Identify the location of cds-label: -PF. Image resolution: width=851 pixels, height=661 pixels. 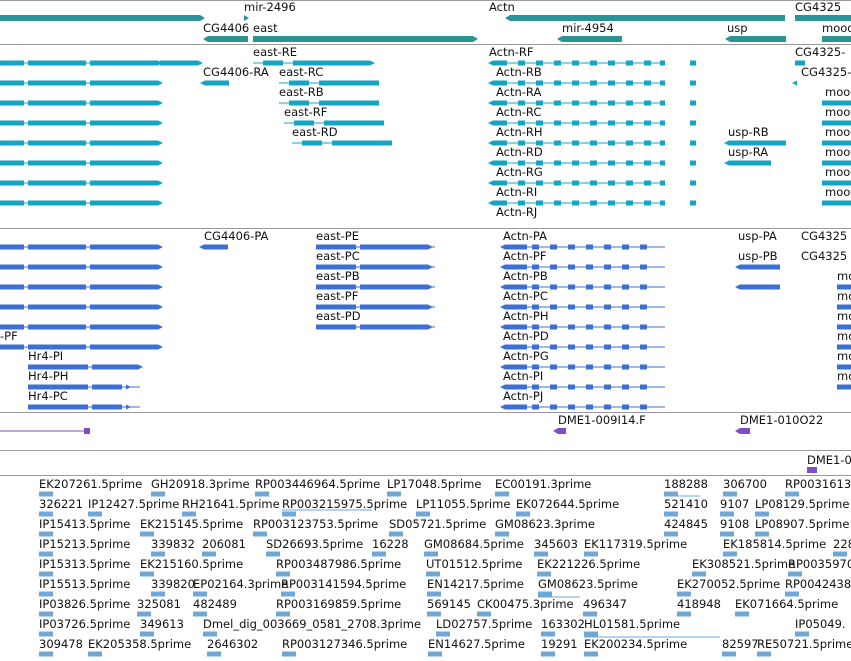
(9, 336).